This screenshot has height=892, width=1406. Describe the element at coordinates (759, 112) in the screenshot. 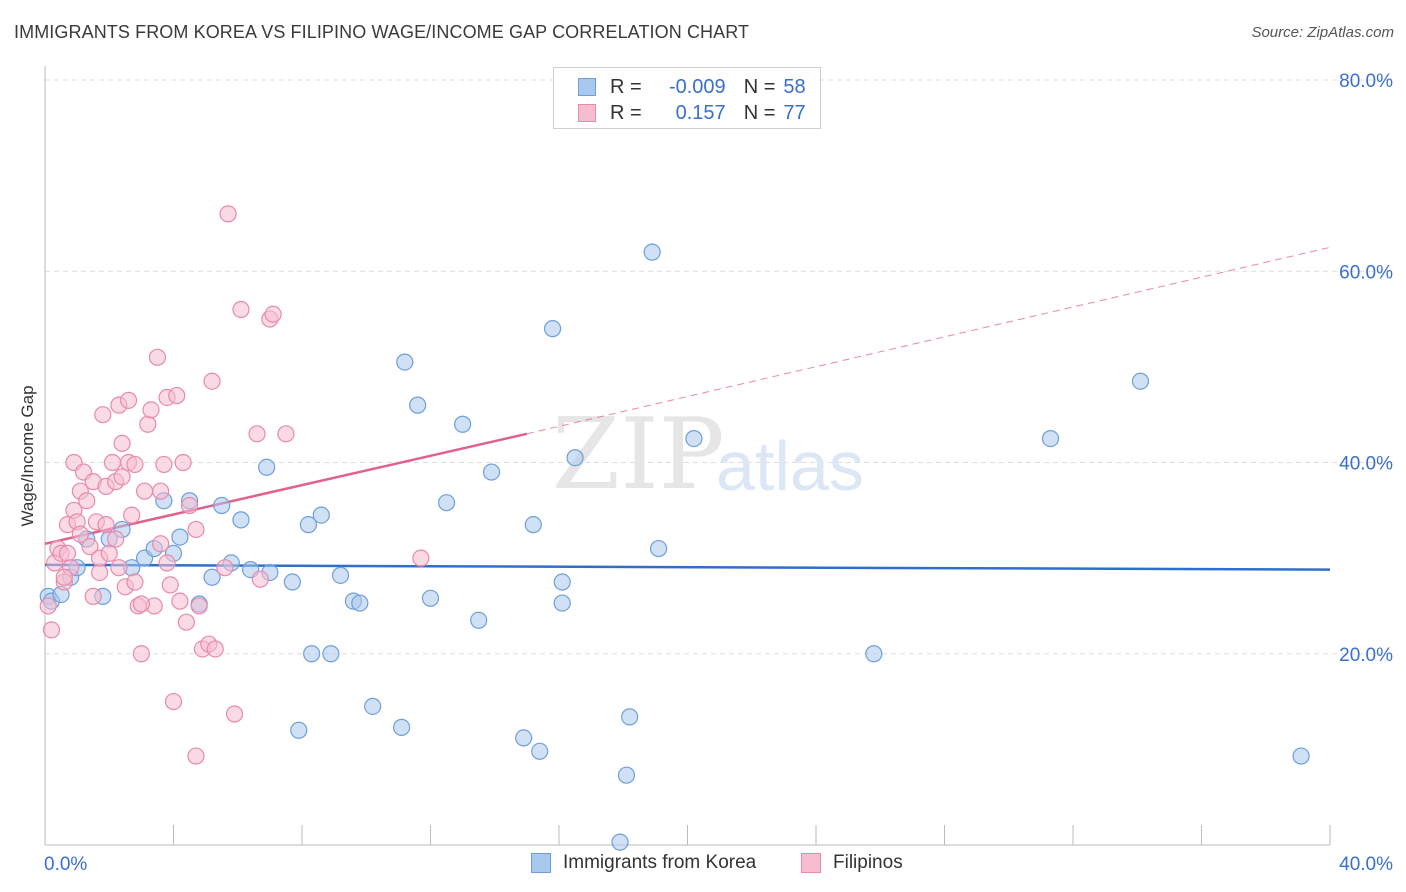

I see `legend-n-label: N =` at that location.